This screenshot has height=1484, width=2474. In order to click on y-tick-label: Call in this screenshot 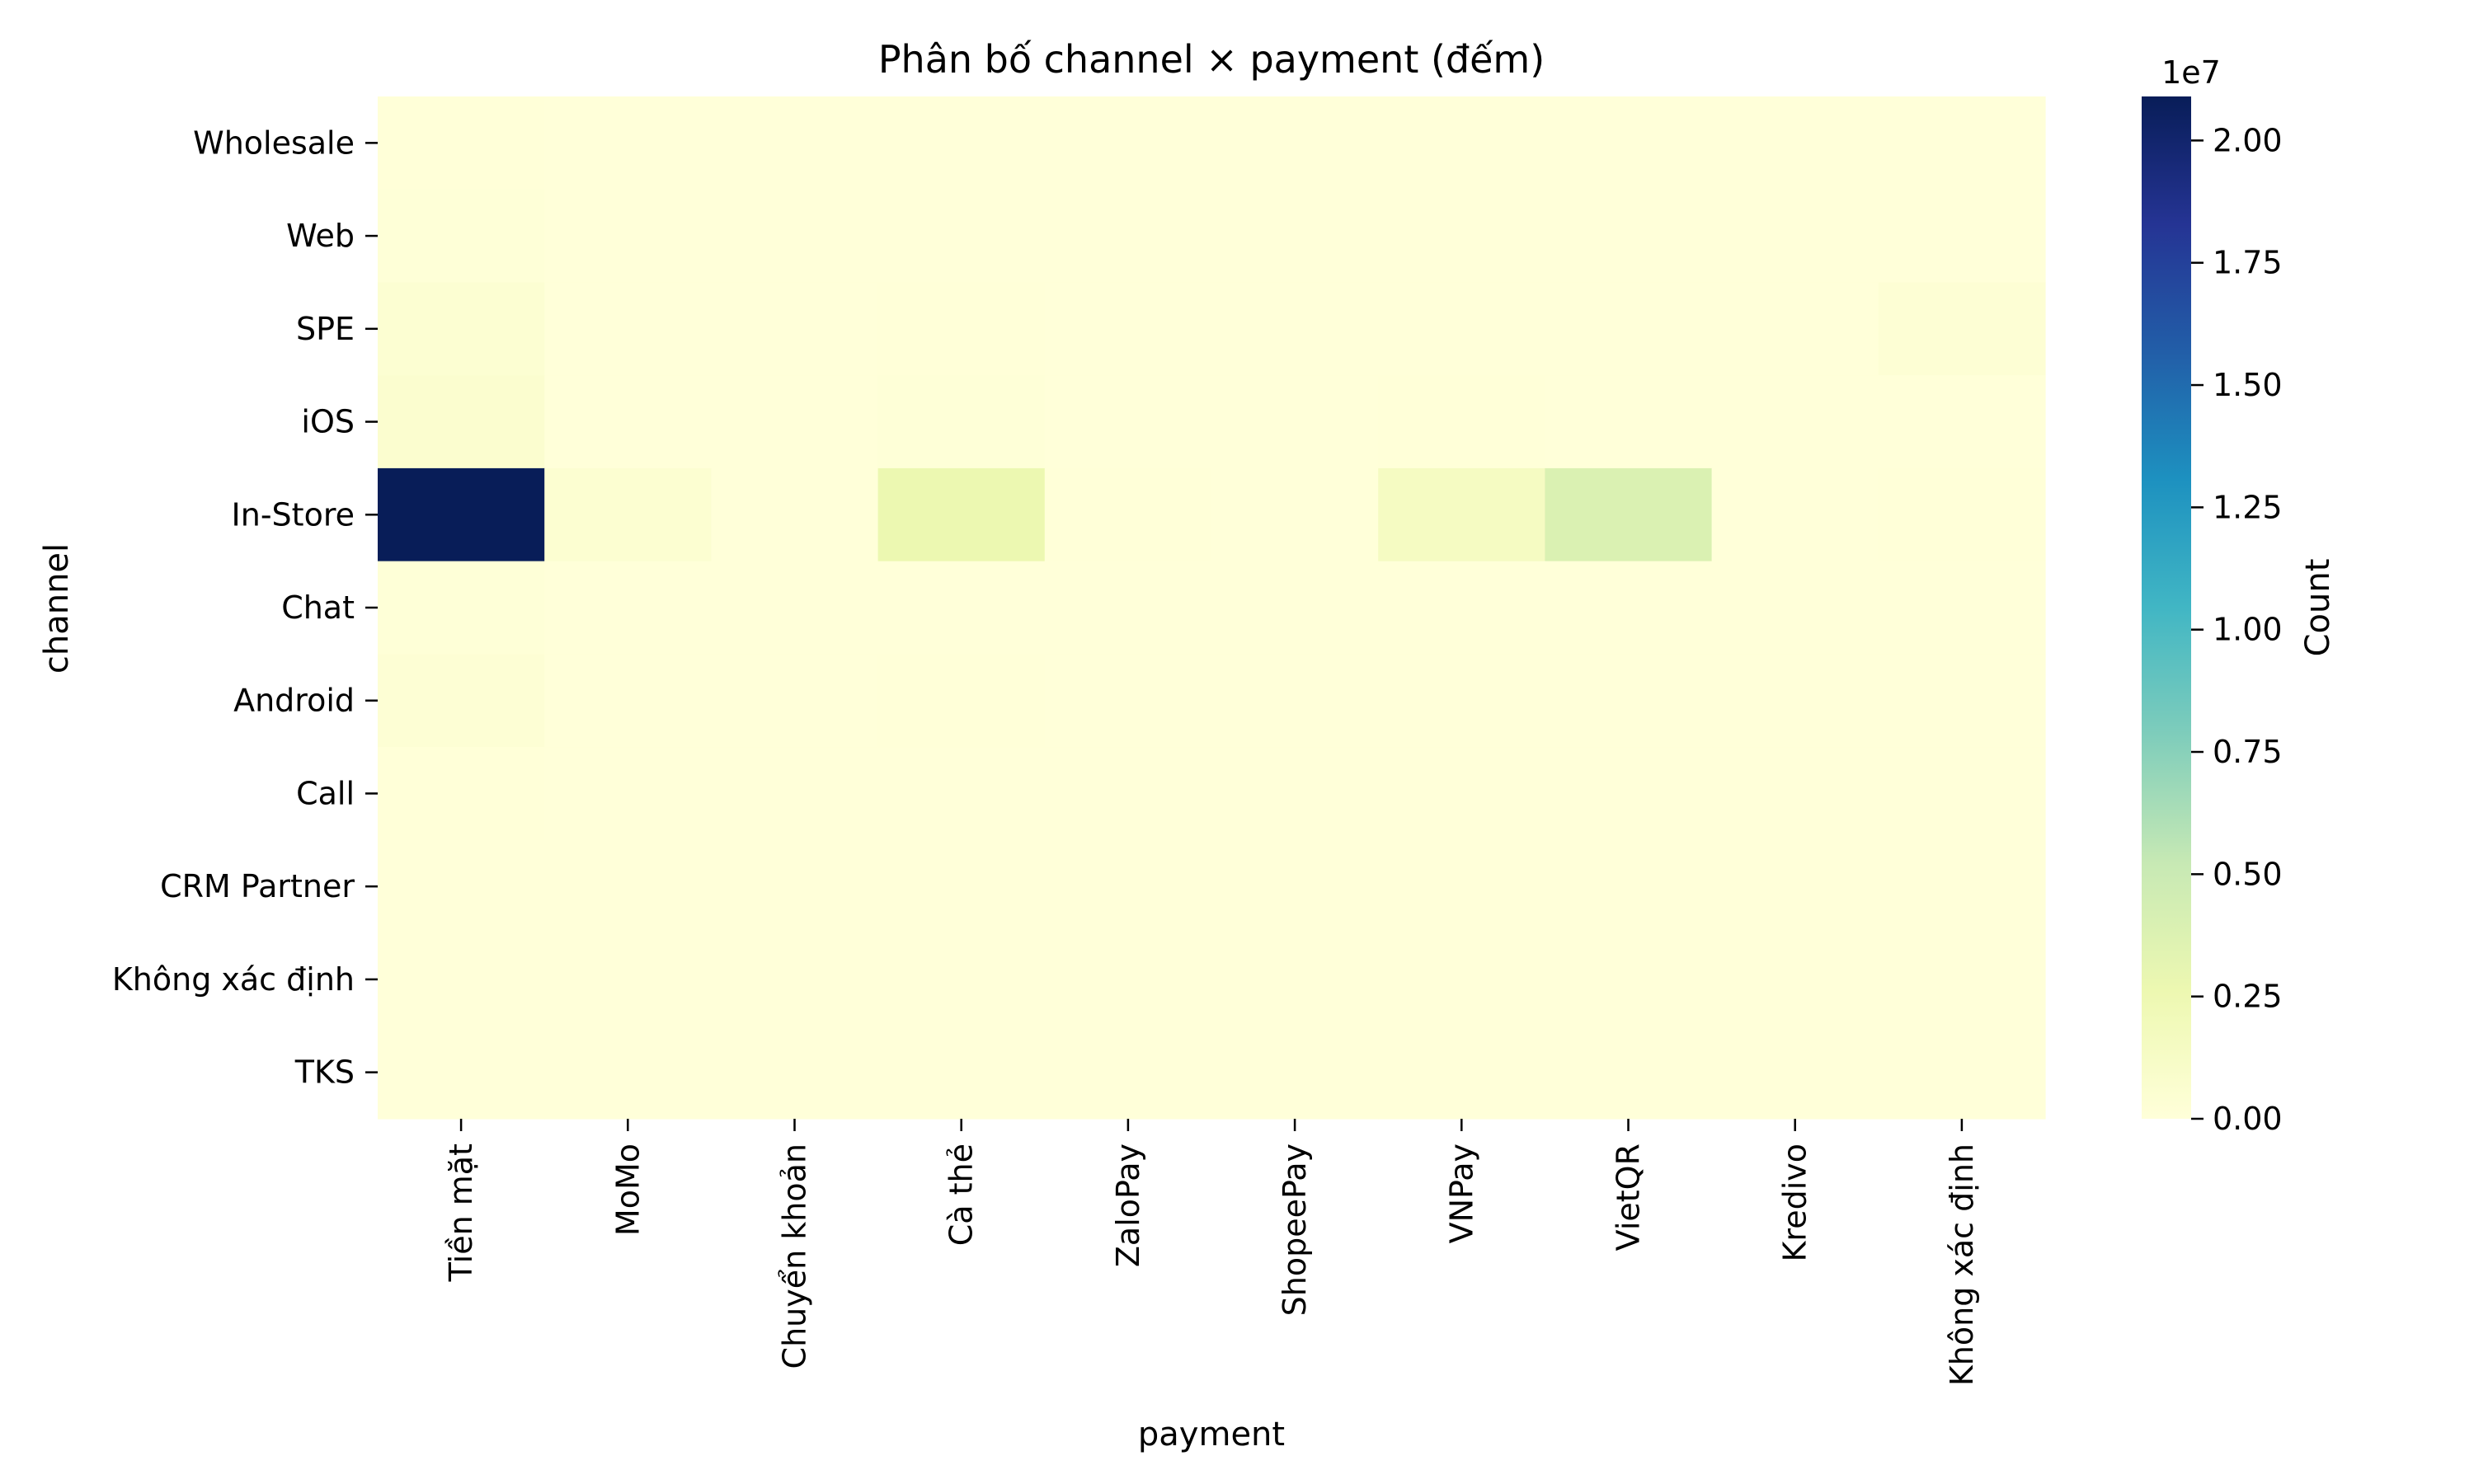, I will do `click(325, 793)`.